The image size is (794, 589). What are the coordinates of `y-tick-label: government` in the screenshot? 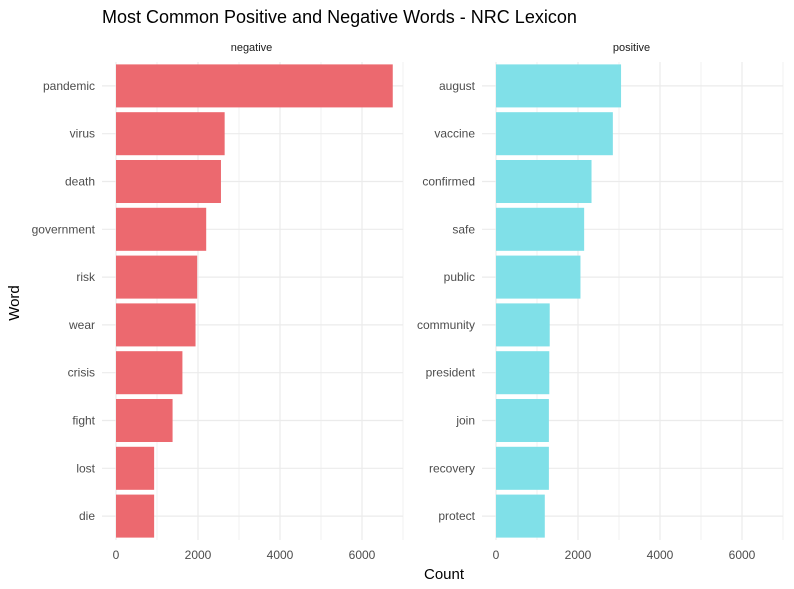 It's located at (64, 229).